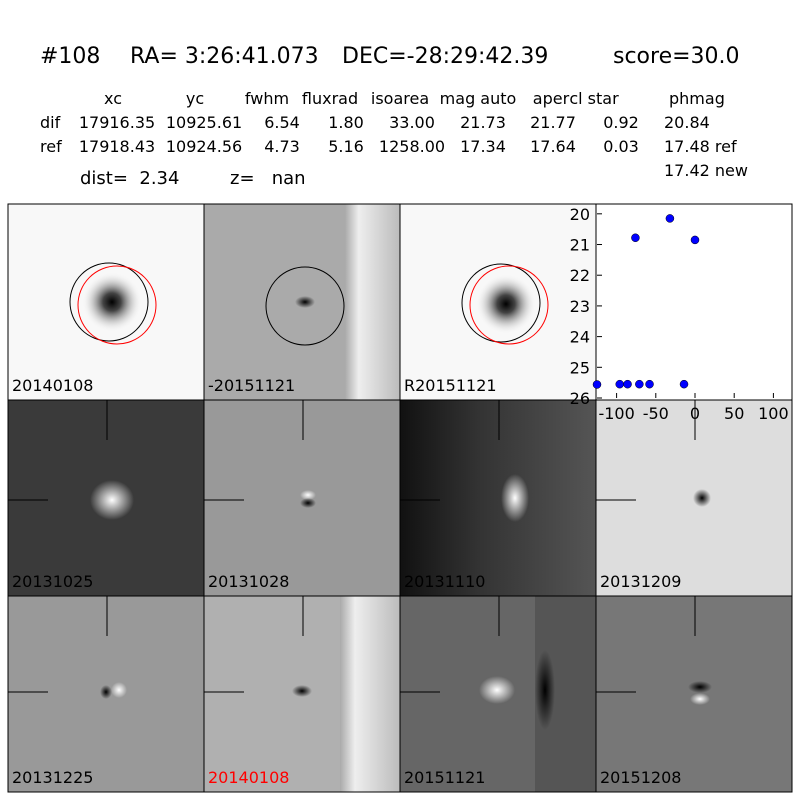 The width and height of the screenshot is (800, 804). Describe the element at coordinates (445, 56) in the screenshot. I see `dec: DEC=-28:29:42.39` at that location.